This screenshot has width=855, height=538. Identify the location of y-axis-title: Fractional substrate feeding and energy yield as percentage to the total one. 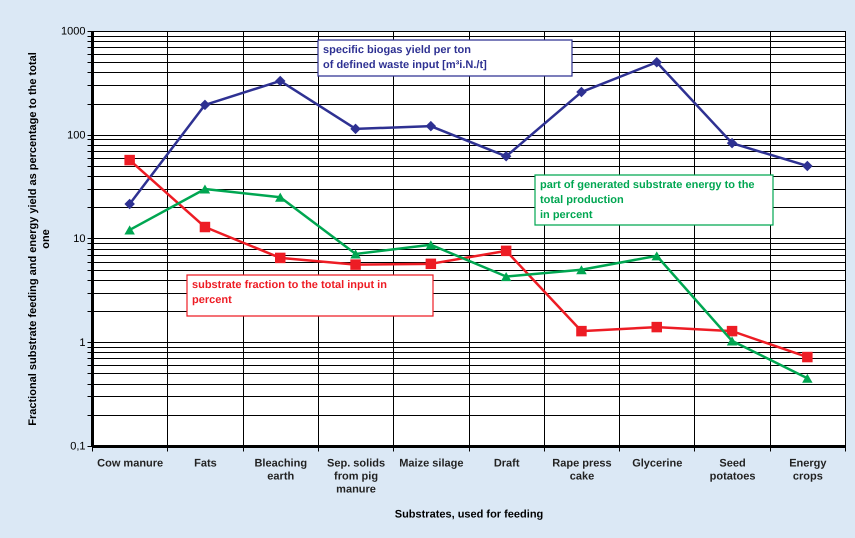
(39, 239).